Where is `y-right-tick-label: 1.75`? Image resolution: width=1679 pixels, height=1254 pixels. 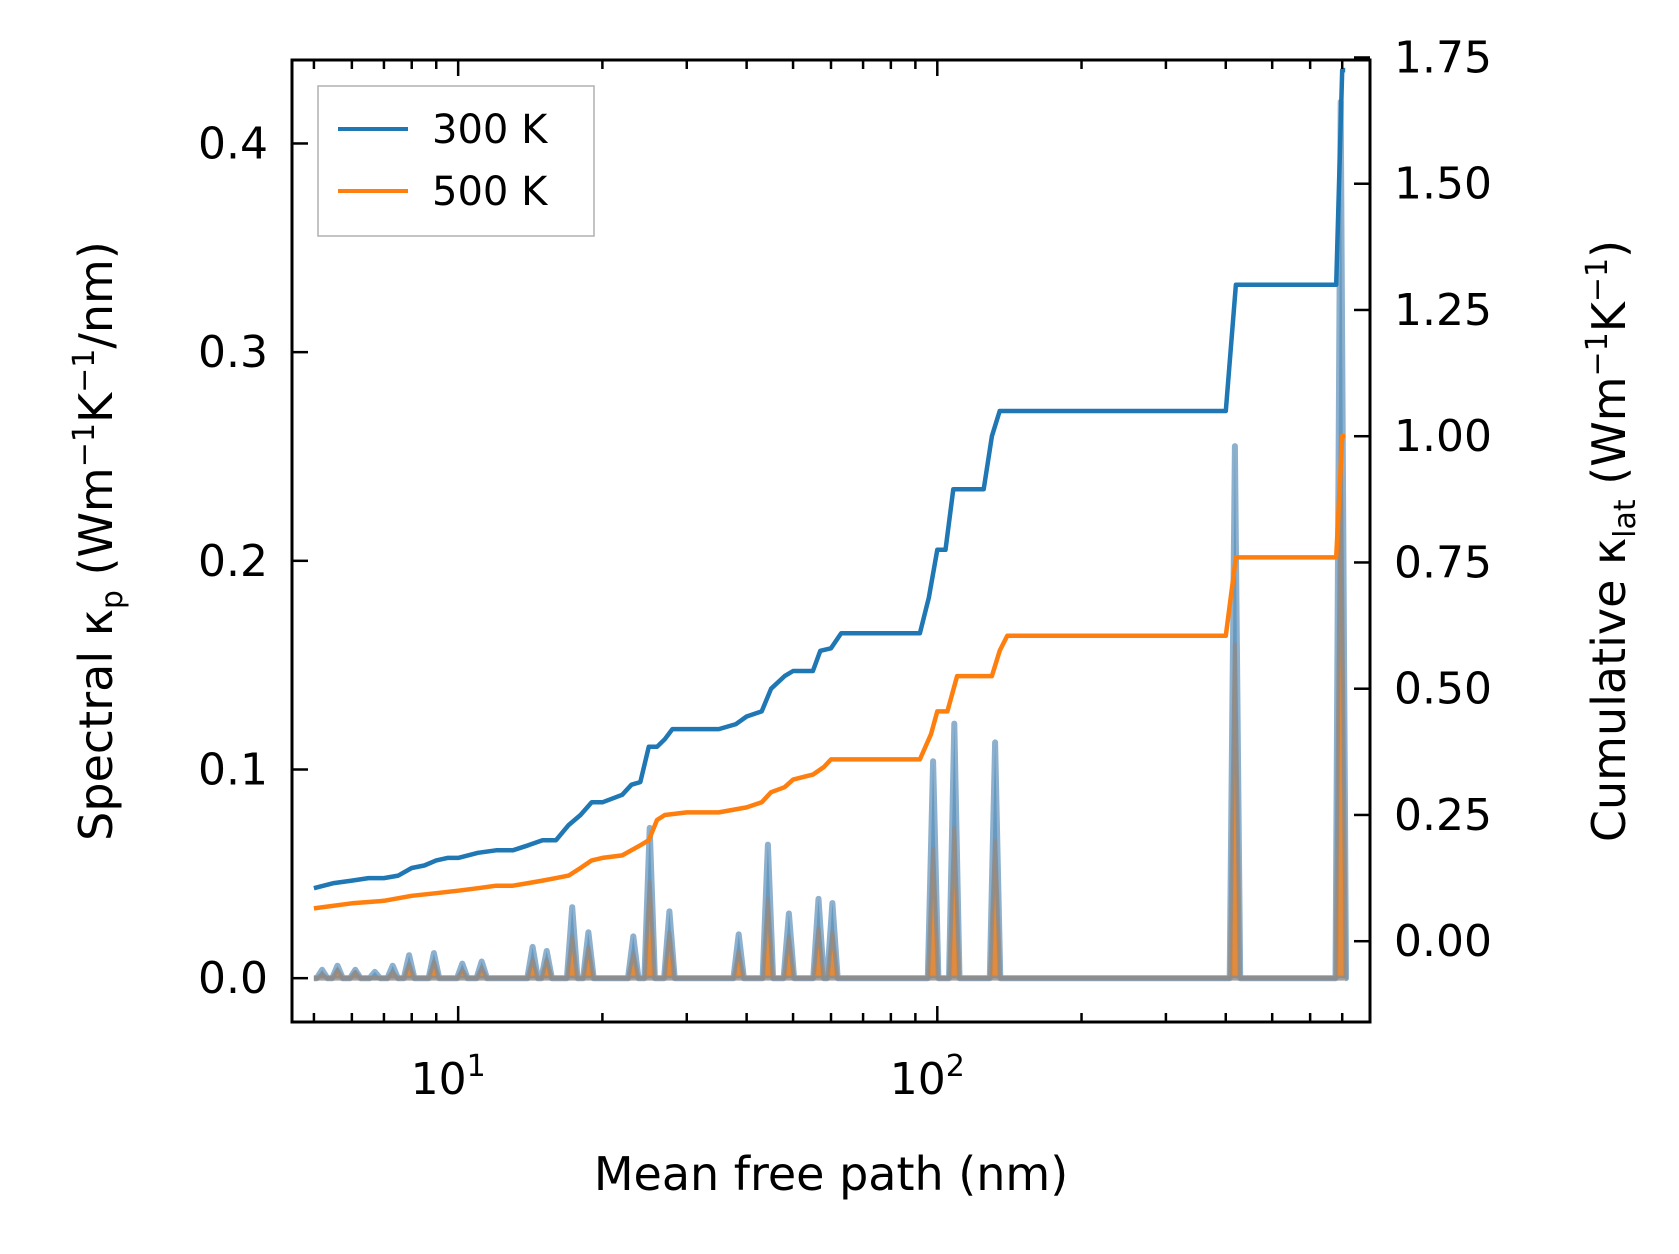 y-right-tick-label: 1.75 is located at coordinates (1443, 57).